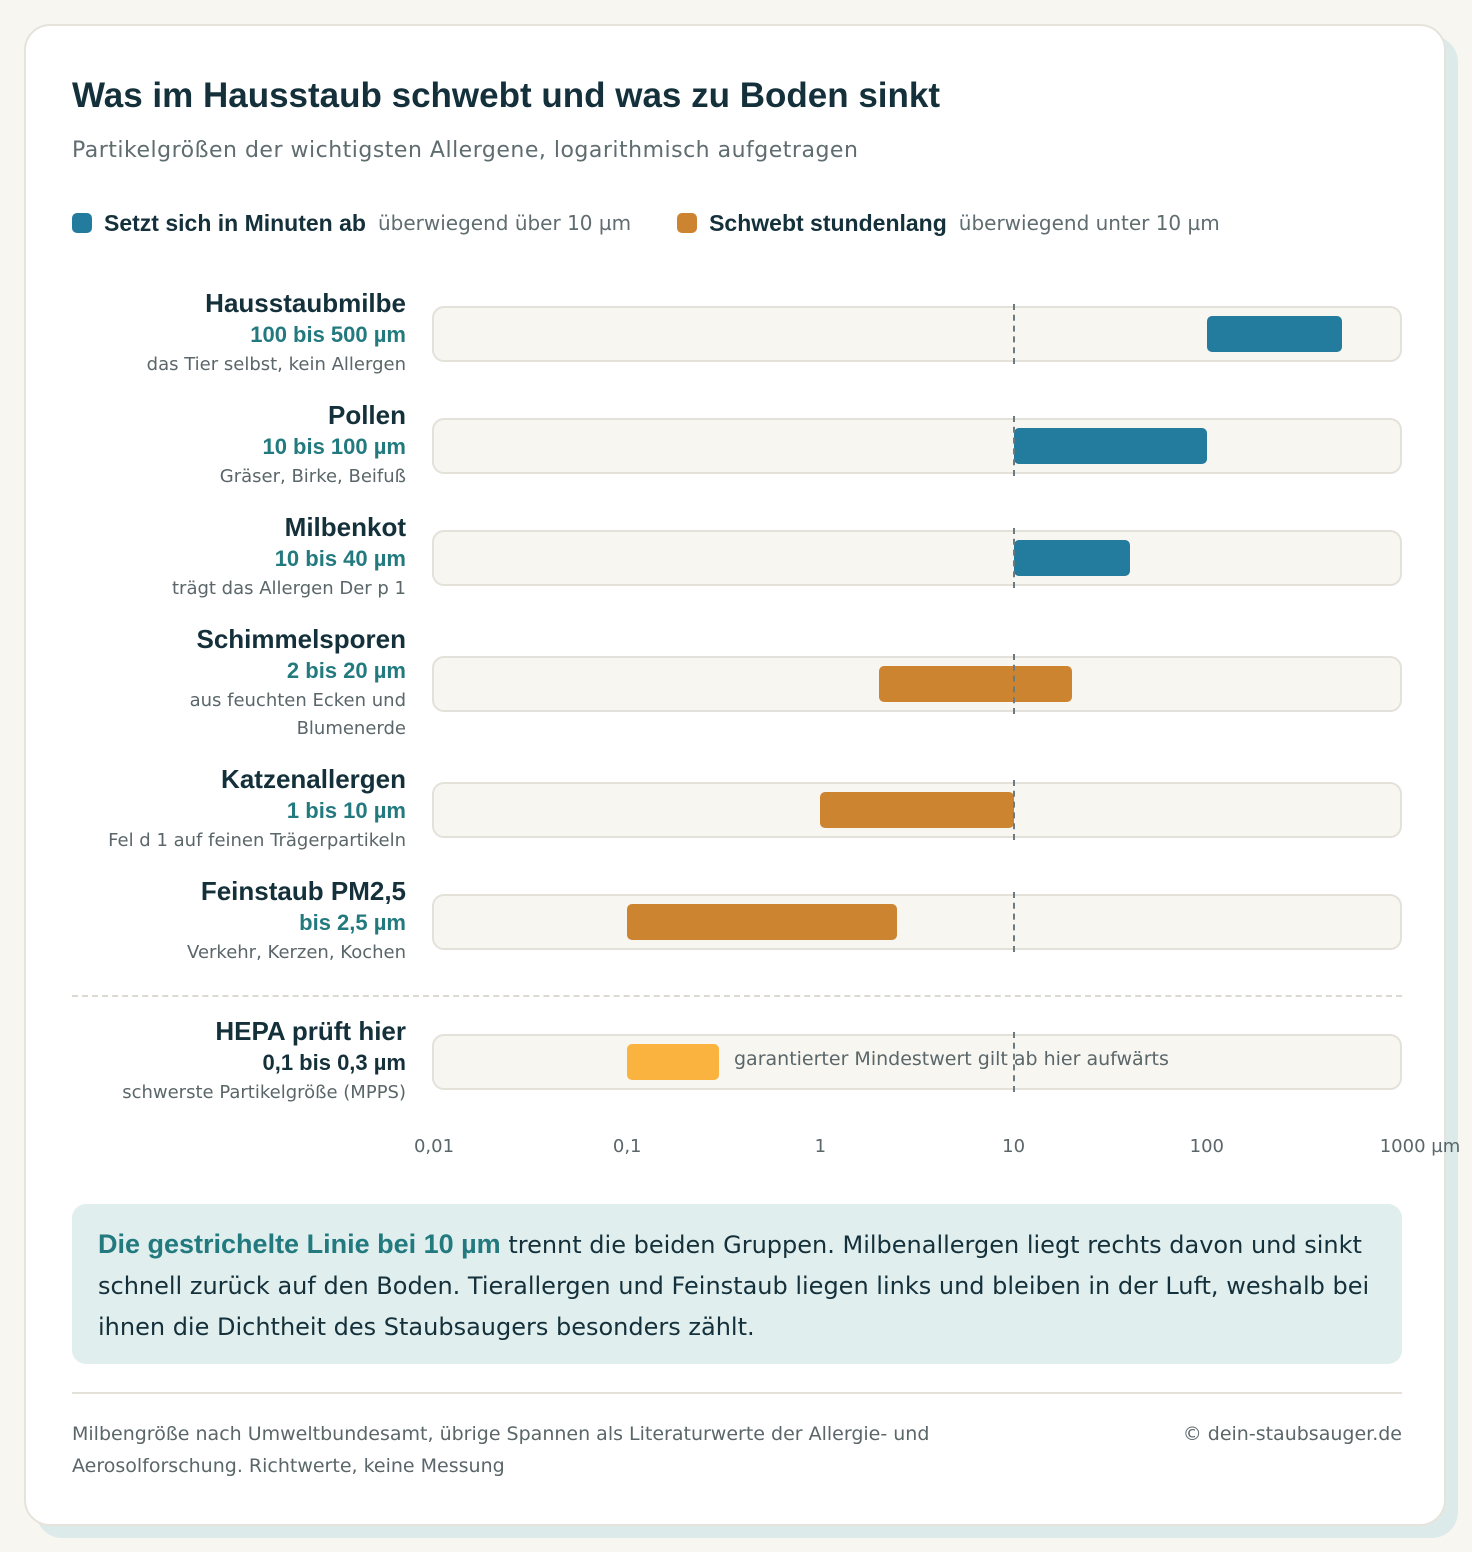  I want to click on range-bar-feinstaub, so click(762, 922).